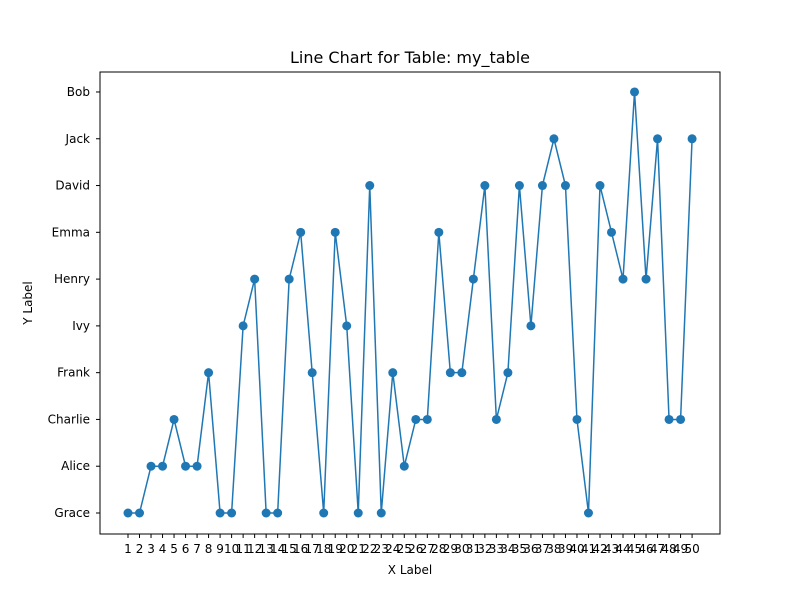 This screenshot has width=800, height=600. What do you see at coordinates (140, 549) in the screenshot?
I see `x-tick-label: 2` at bounding box center [140, 549].